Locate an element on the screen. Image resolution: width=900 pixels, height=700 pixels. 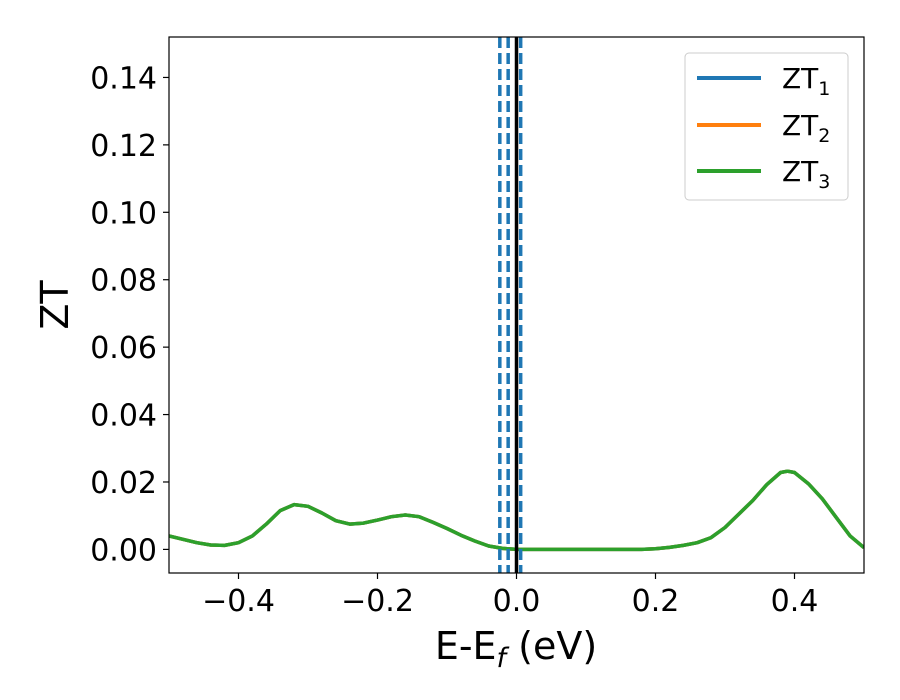
x-axis-title-main: E-E is located at coordinates (466, 646).